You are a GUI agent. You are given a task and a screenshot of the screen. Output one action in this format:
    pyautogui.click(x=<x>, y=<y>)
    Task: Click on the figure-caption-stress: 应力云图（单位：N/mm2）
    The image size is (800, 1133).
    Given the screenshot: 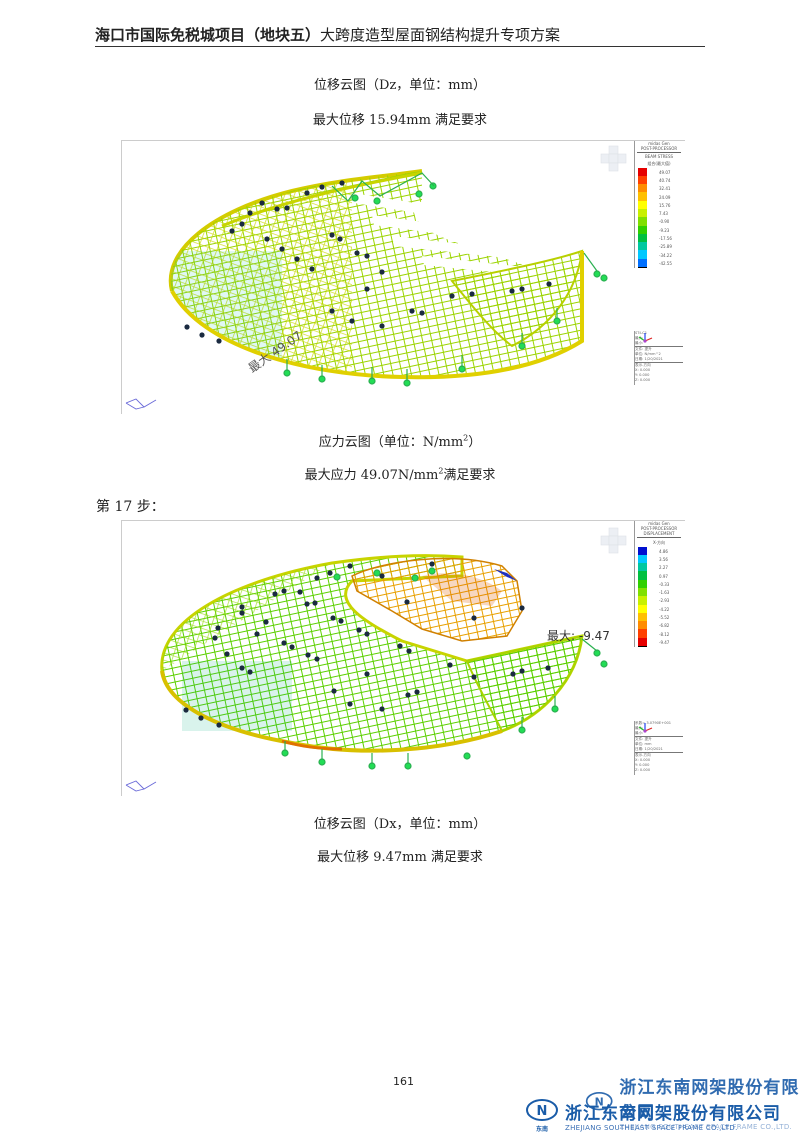 What is the action you would take?
    pyautogui.click(x=400, y=441)
    